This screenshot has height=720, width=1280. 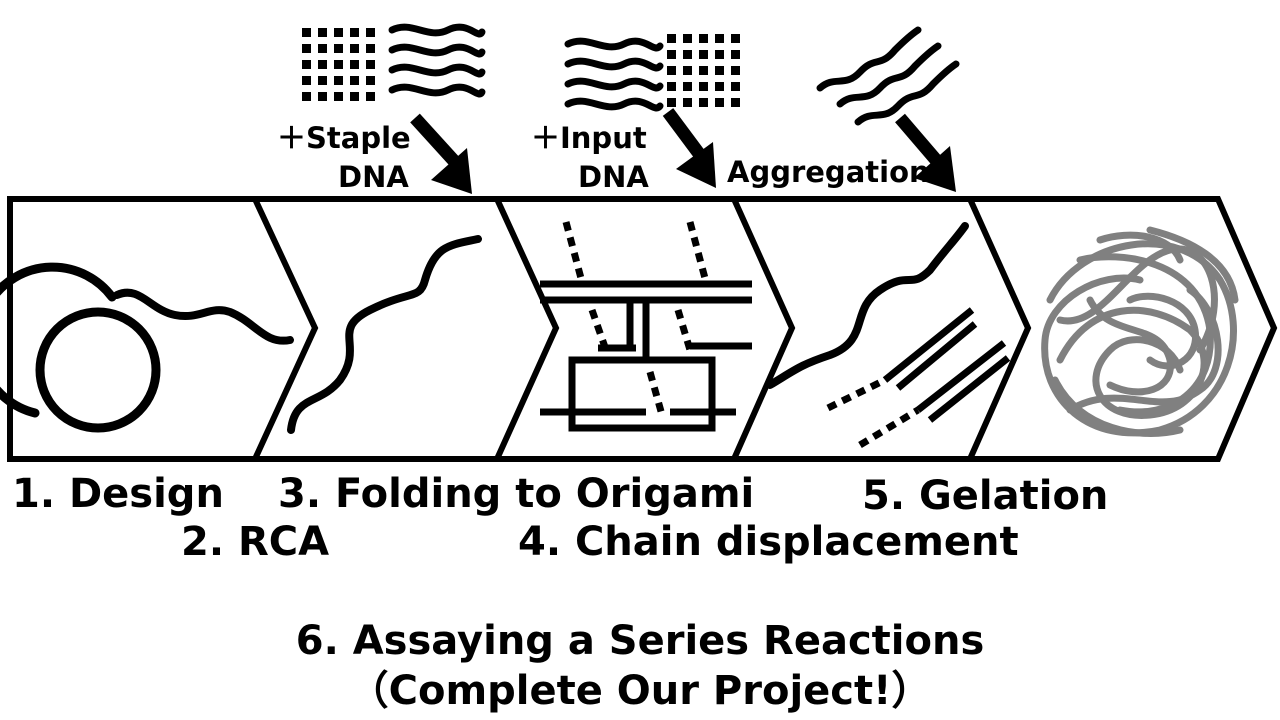 I want to click on arrow-staple, so click(x=441, y=153).